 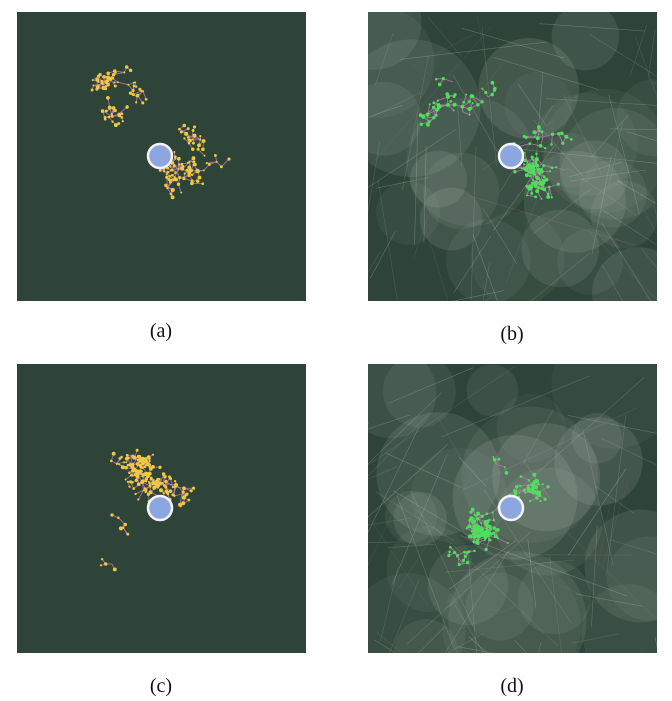 What do you see at coordinates (512, 334) in the screenshot?
I see `caption-b: (b)` at bounding box center [512, 334].